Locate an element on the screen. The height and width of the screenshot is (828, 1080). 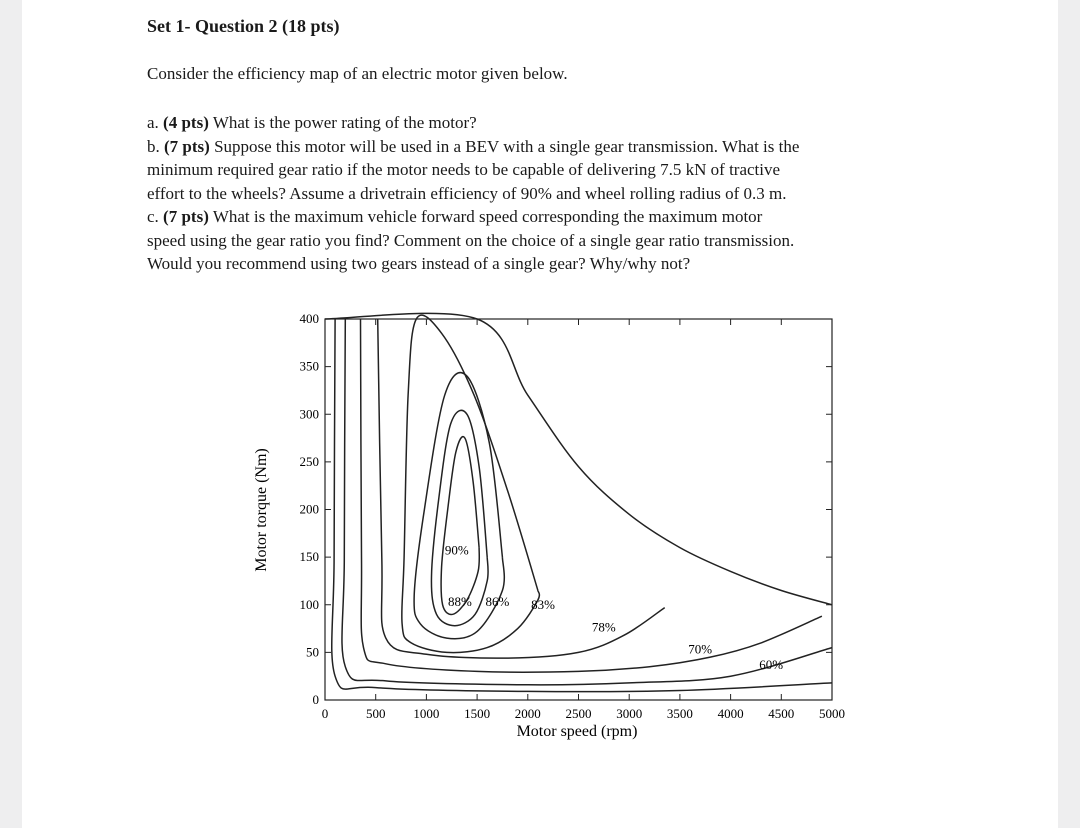
x-tick-label: 500 is located at coordinates (376, 713).